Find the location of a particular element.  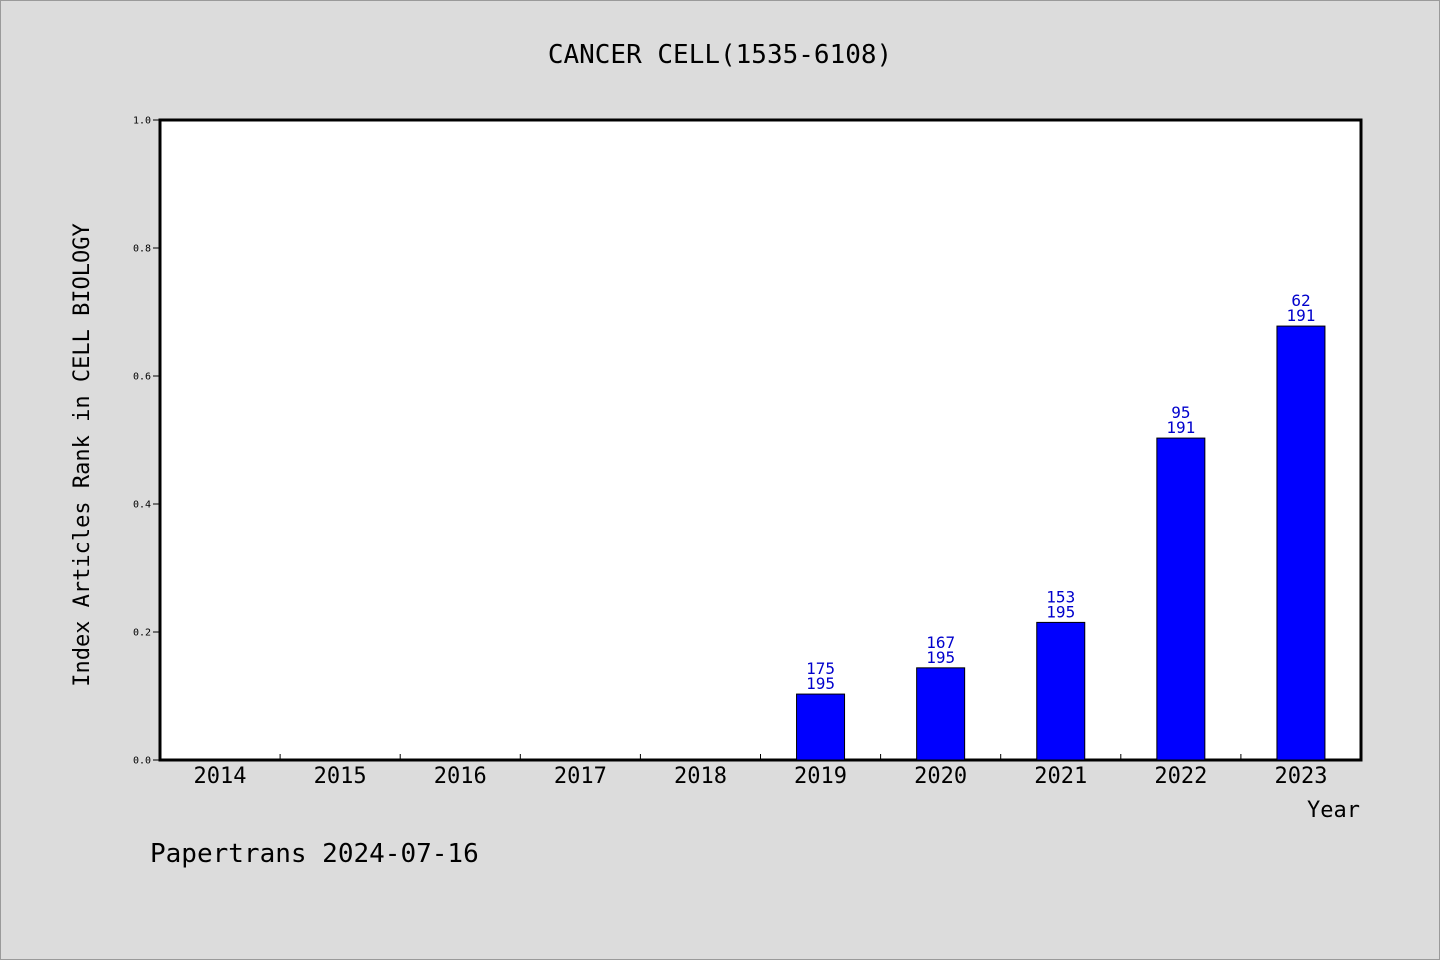

y-tick-label: 0.4 is located at coordinates (142, 505).